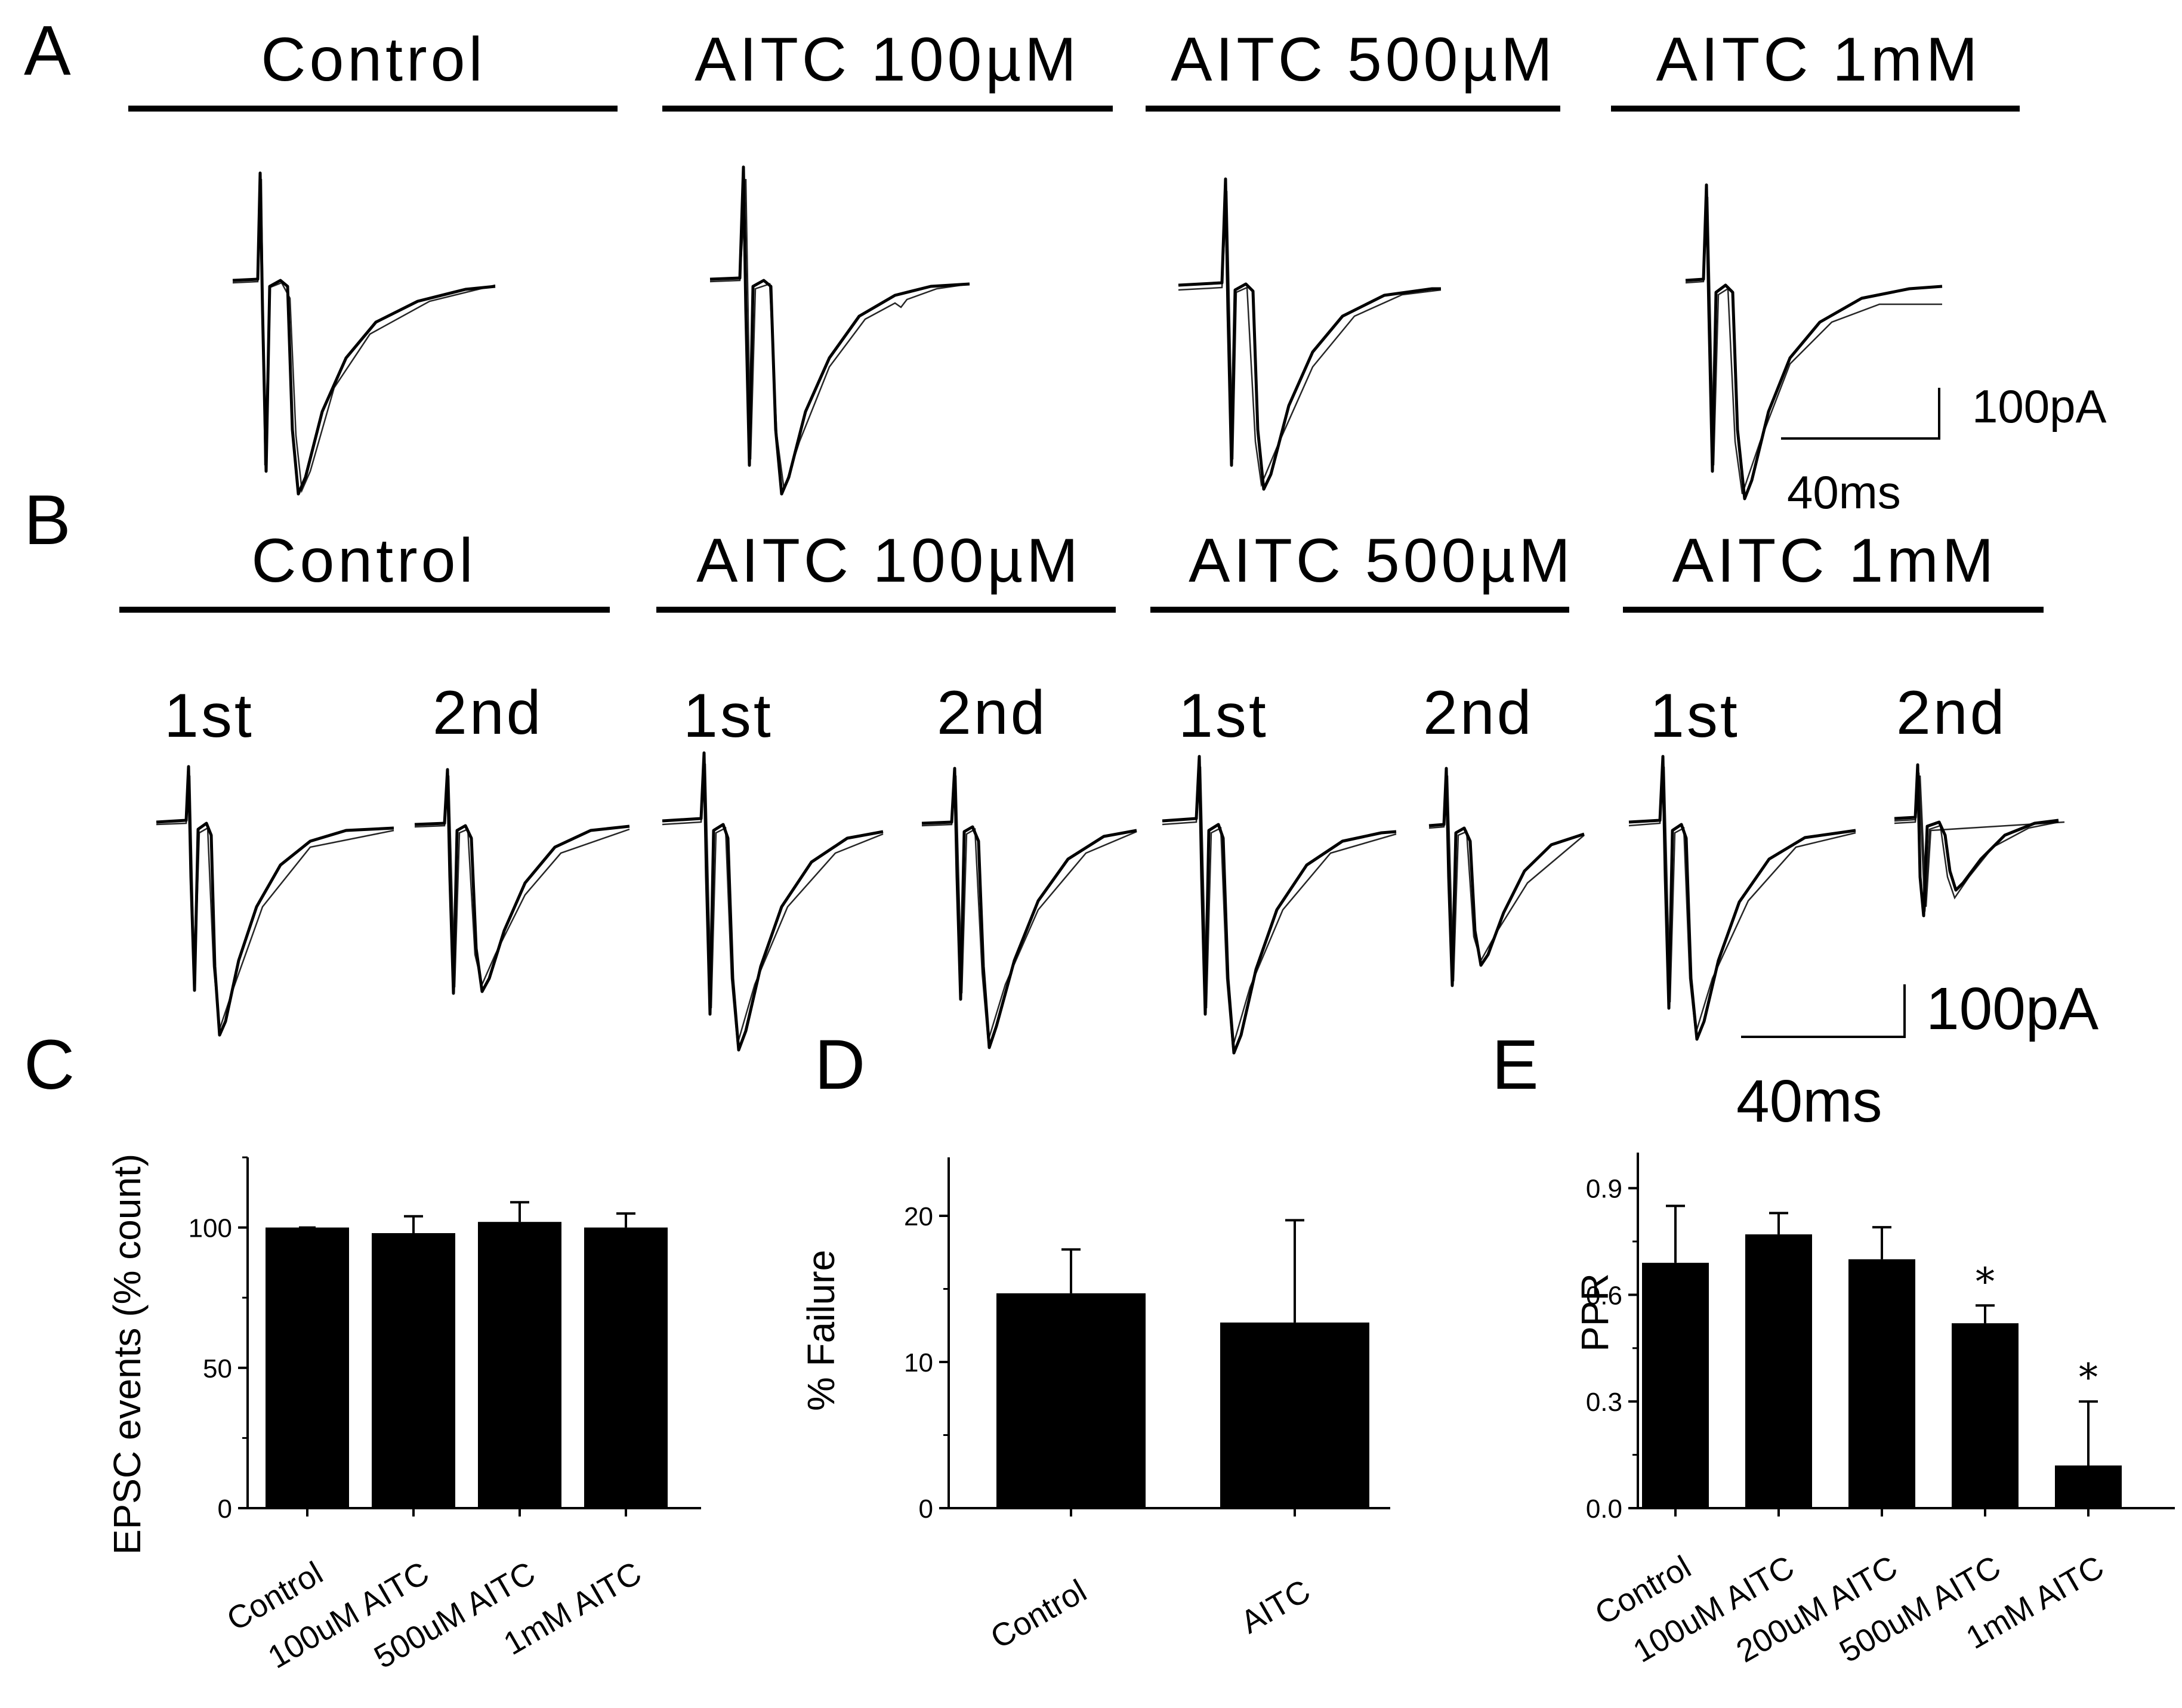 This screenshot has width=2182, height=1708. I want to click on b-header-aitc-1mm: AITC 1mM, so click(1835, 560).